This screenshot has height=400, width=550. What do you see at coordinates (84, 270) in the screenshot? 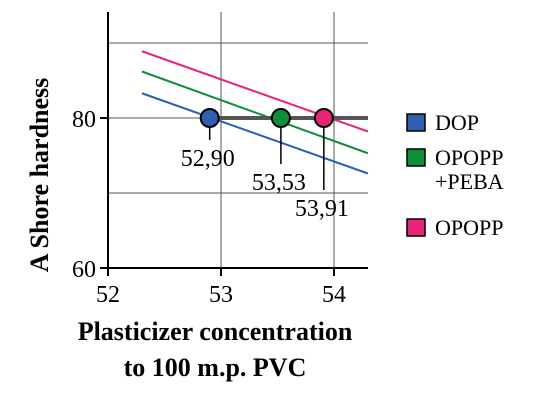
I see `y-tick-label: 60` at bounding box center [84, 270].